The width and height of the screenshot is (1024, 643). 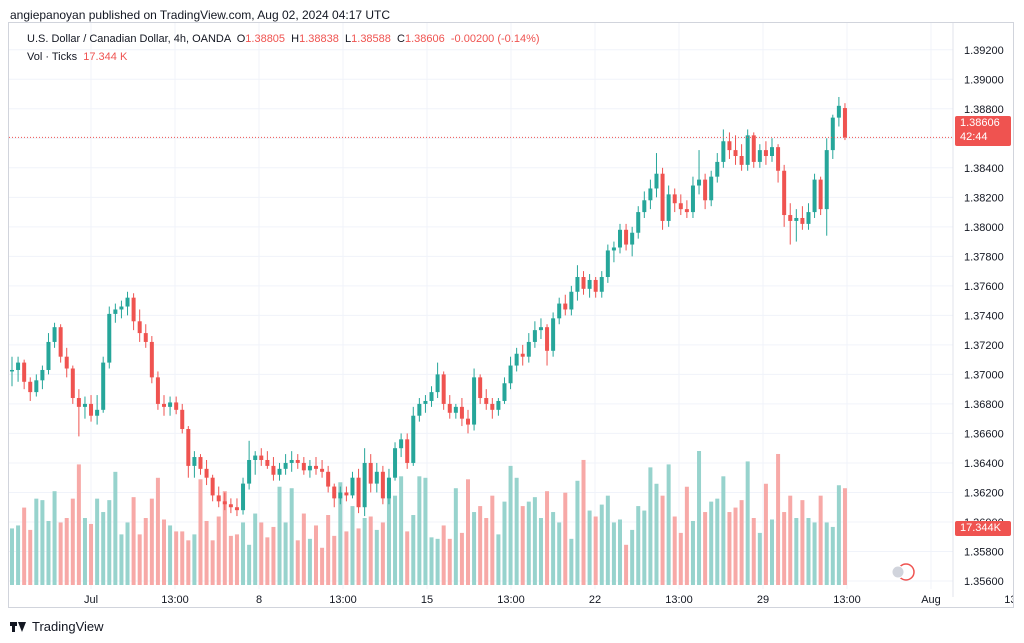 What do you see at coordinates (984, 375) in the screenshot?
I see `y-tick-label: 1.37000` at bounding box center [984, 375].